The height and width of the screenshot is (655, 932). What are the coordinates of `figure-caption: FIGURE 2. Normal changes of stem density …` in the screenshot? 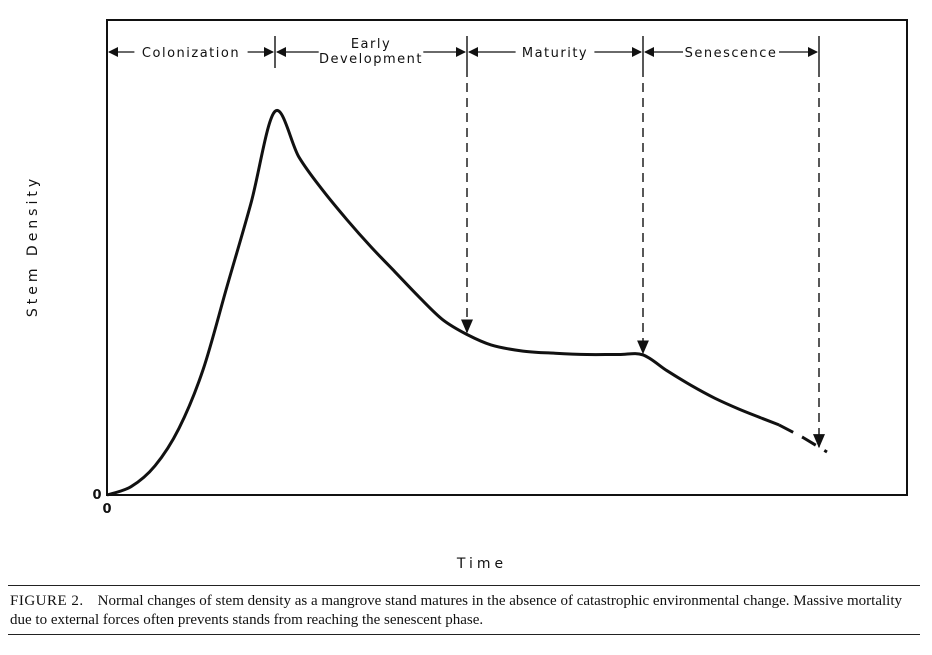 It's located at (467, 611).